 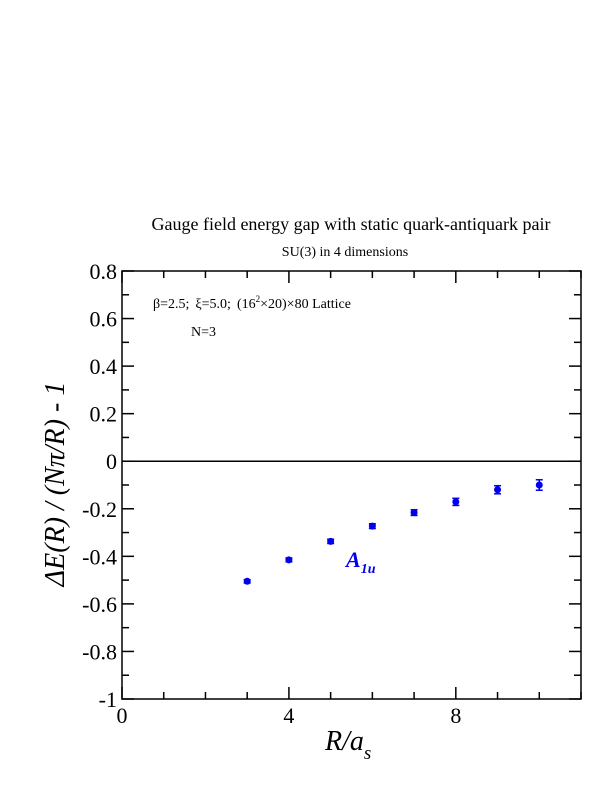 What do you see at coordinates (104, 319) in the screenshot?
I see `y-tick-label: 0.6` at bounding box center [104, 319].